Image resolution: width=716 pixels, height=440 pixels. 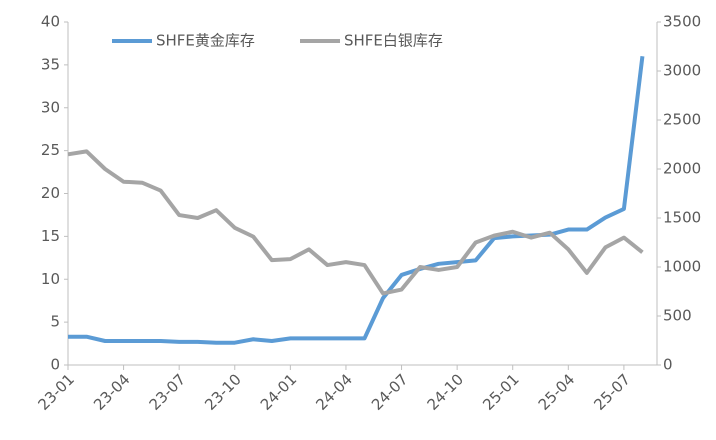 I want to click on x-tick-label: 25-01, so click(x=501, y=392).